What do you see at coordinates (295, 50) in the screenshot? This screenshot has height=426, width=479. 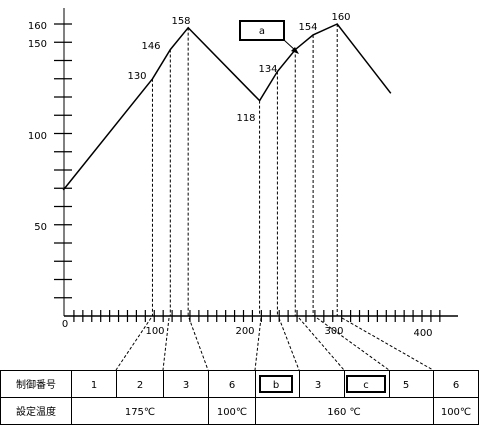 I see `marker-a-arrowhead` at bounding box center [295, 50].